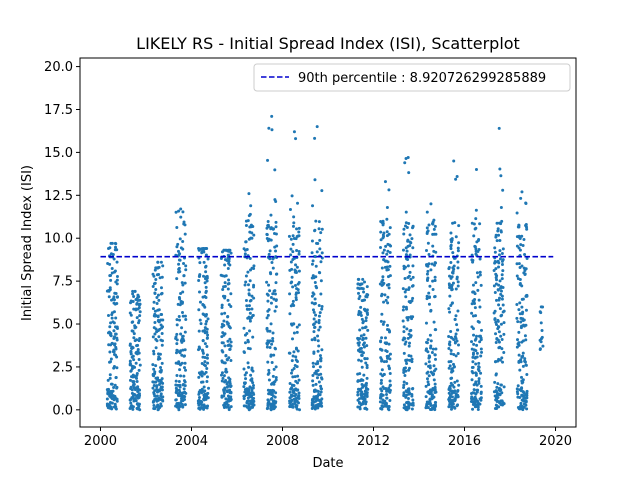  Describe the element at coordinates (100, 441) in the screenshot. I see `x-tick-label: 2000` at that location.